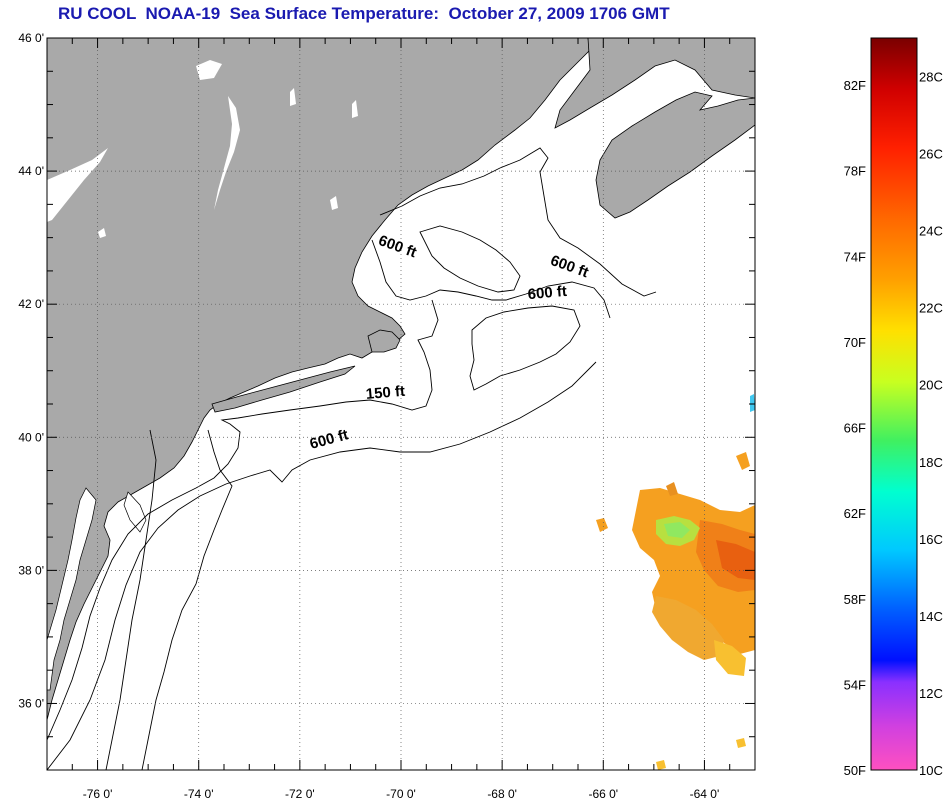  I want to click on contour-label: 600 ft, so click(547, 293).